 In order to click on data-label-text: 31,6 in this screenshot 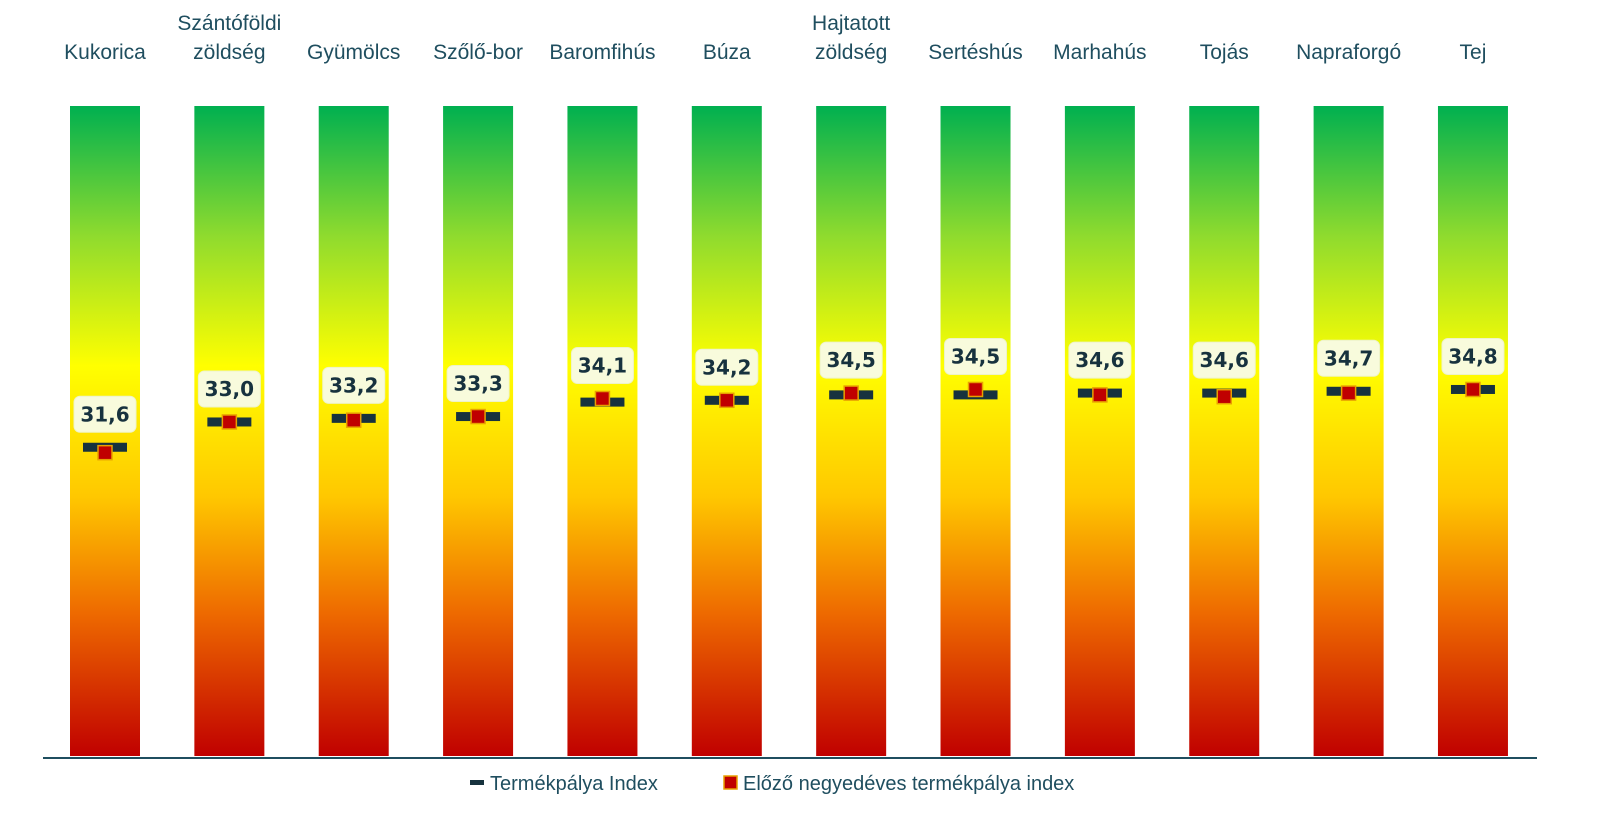, I will do `click(104, 414)`.